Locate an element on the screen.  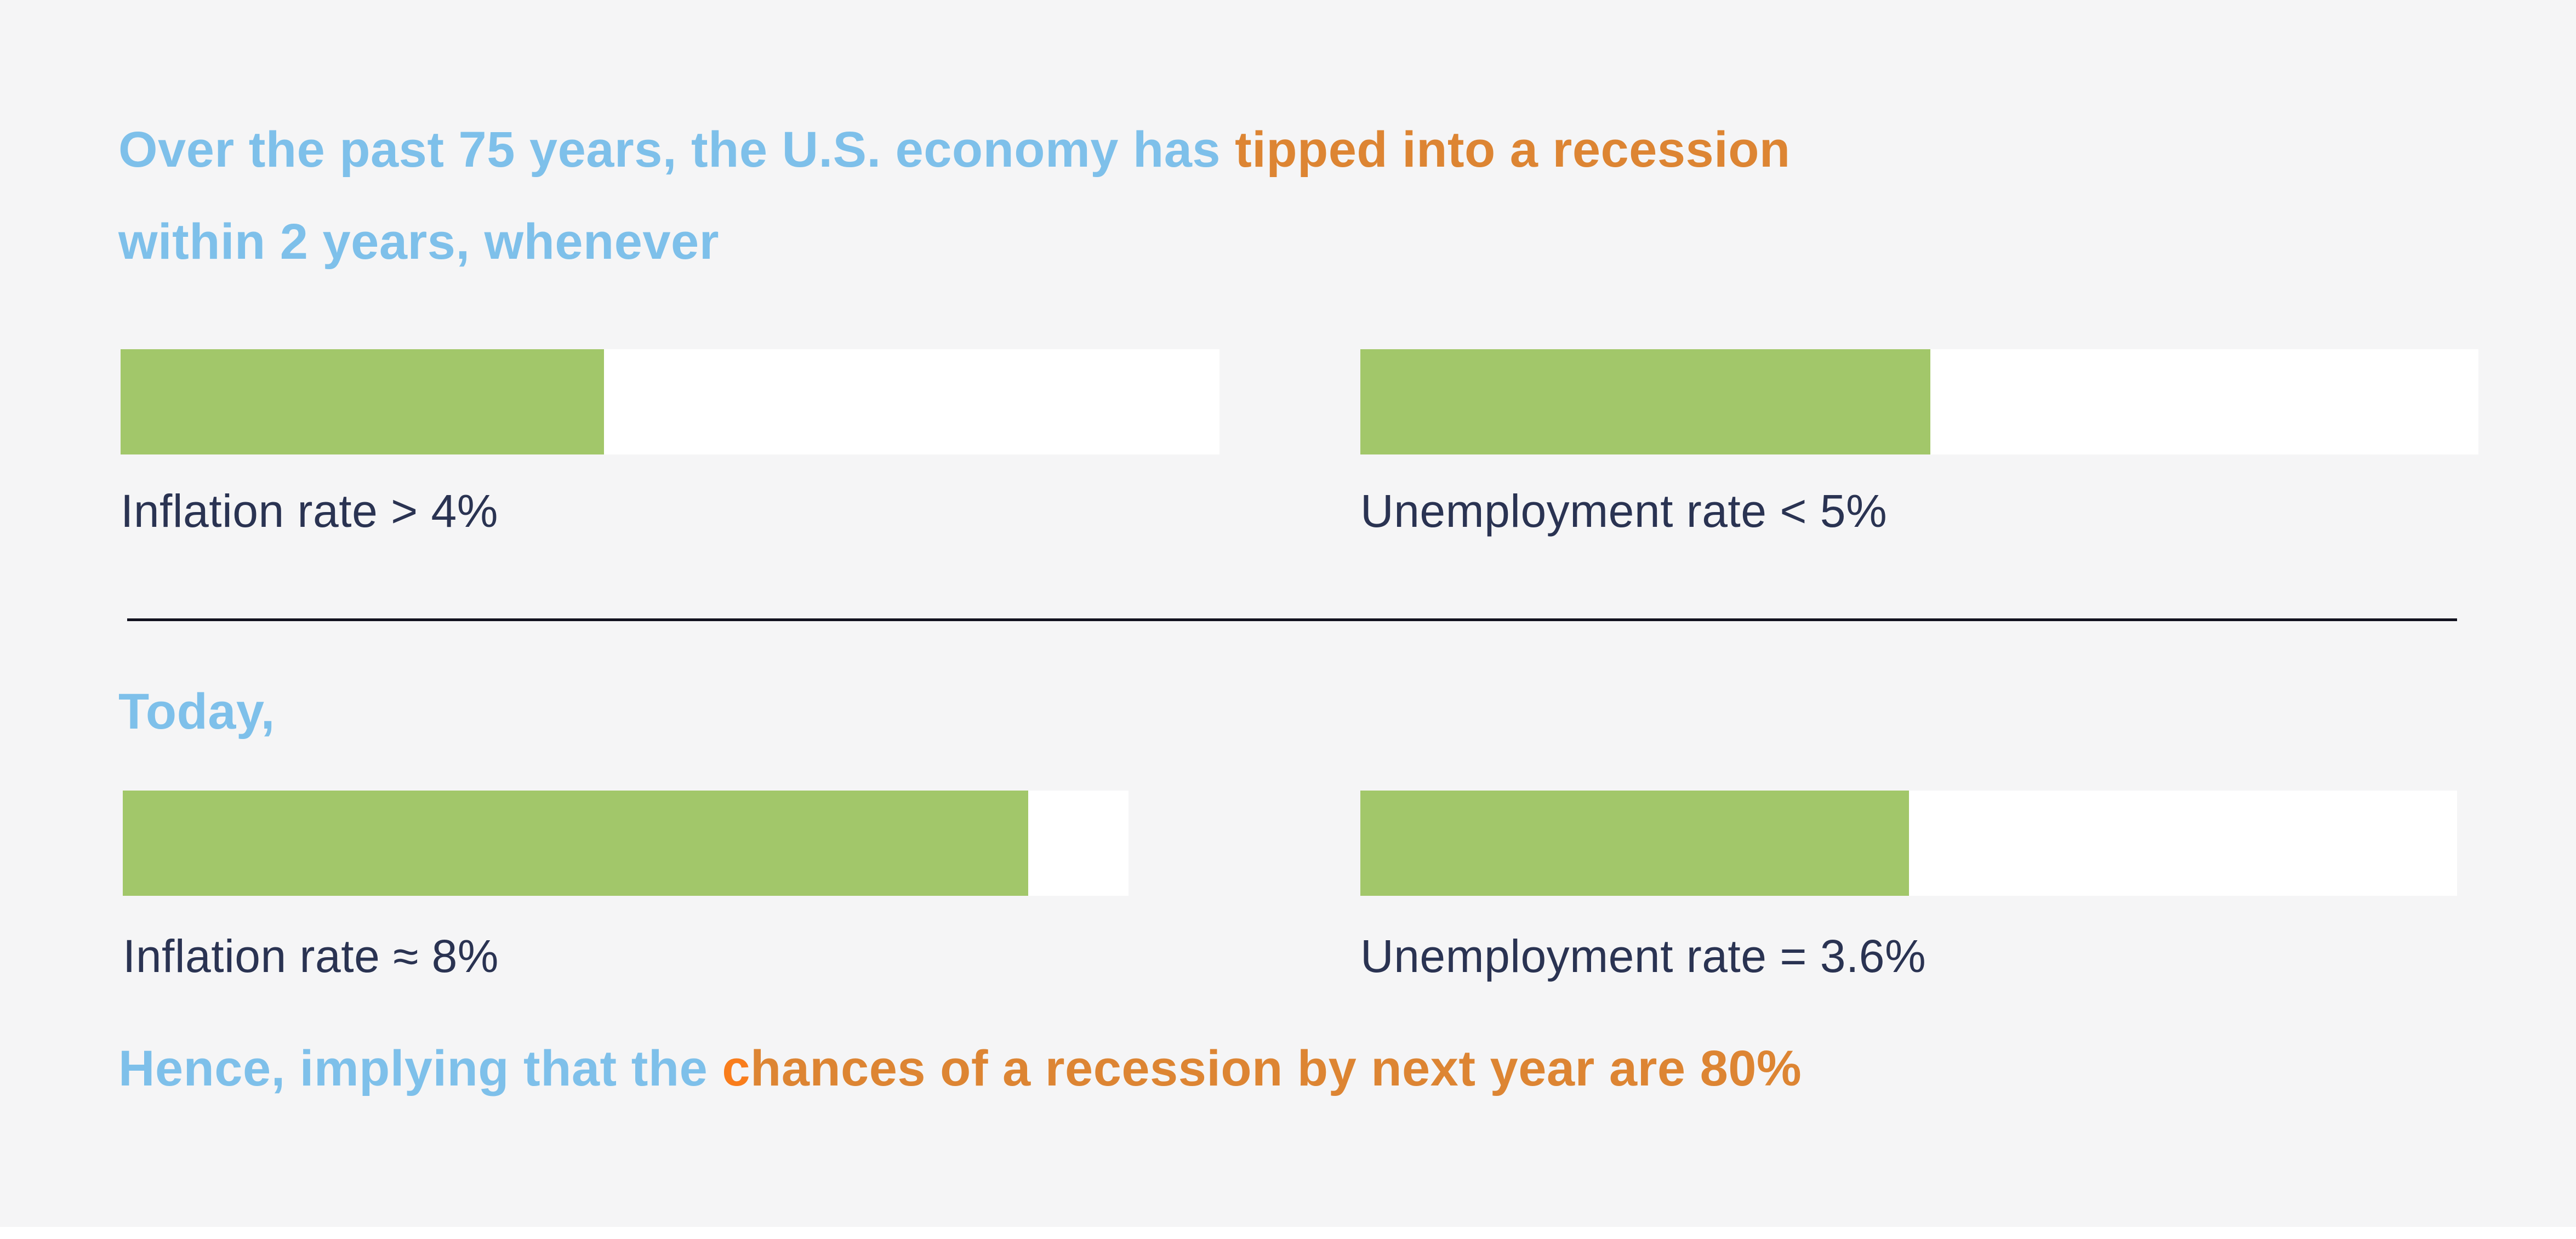
headline-segment-orange: tipped into a recession is located at coordinates (1513, 150).